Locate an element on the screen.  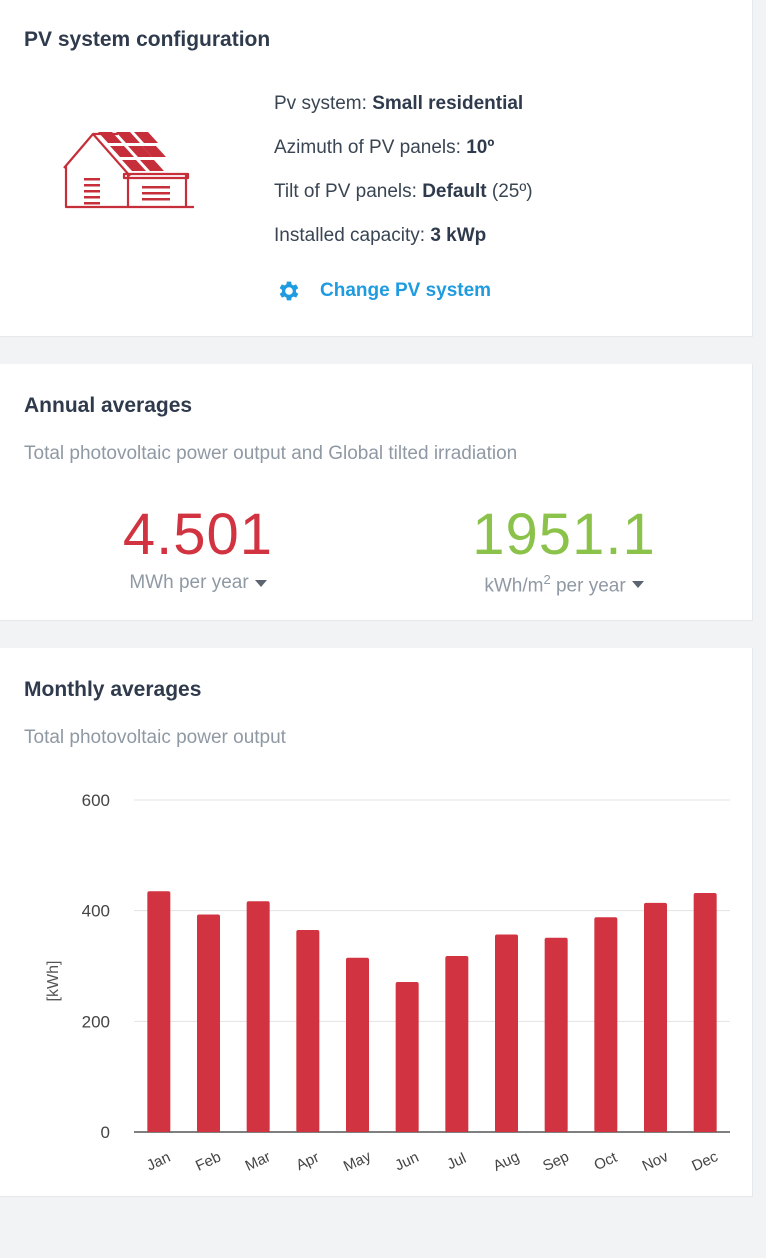
bar-jun is located at coordinates (407, 1057).